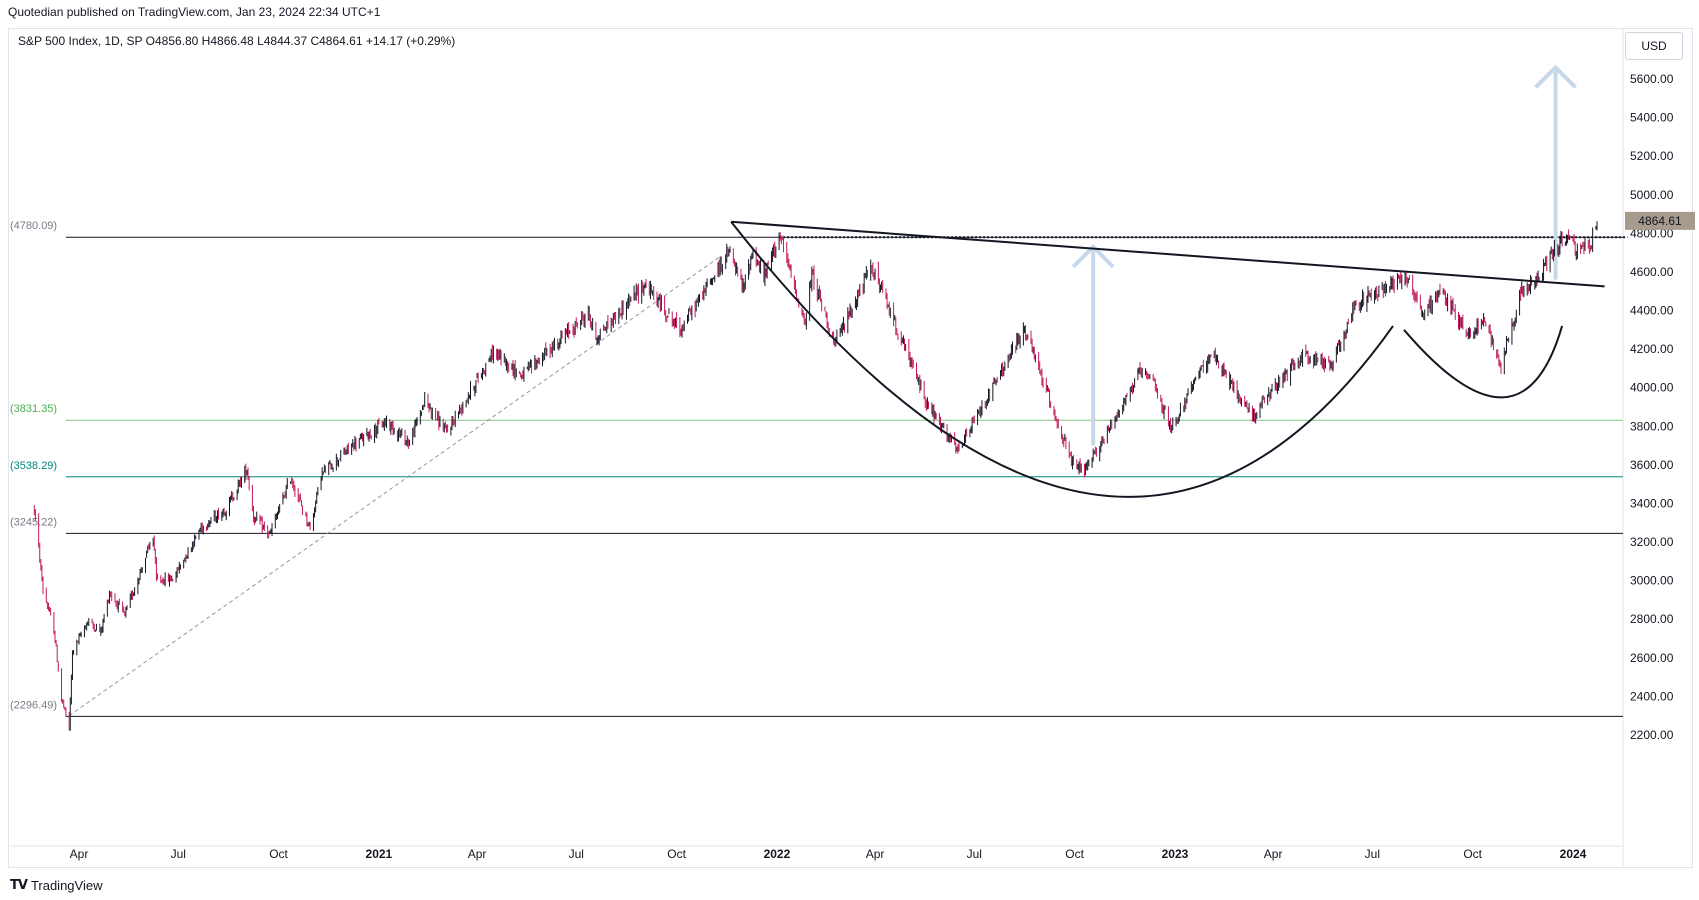 The height and width of the screenshot is (900, 1699). I want to click on y-tick-label: 3600.00, so click(1652, 465).